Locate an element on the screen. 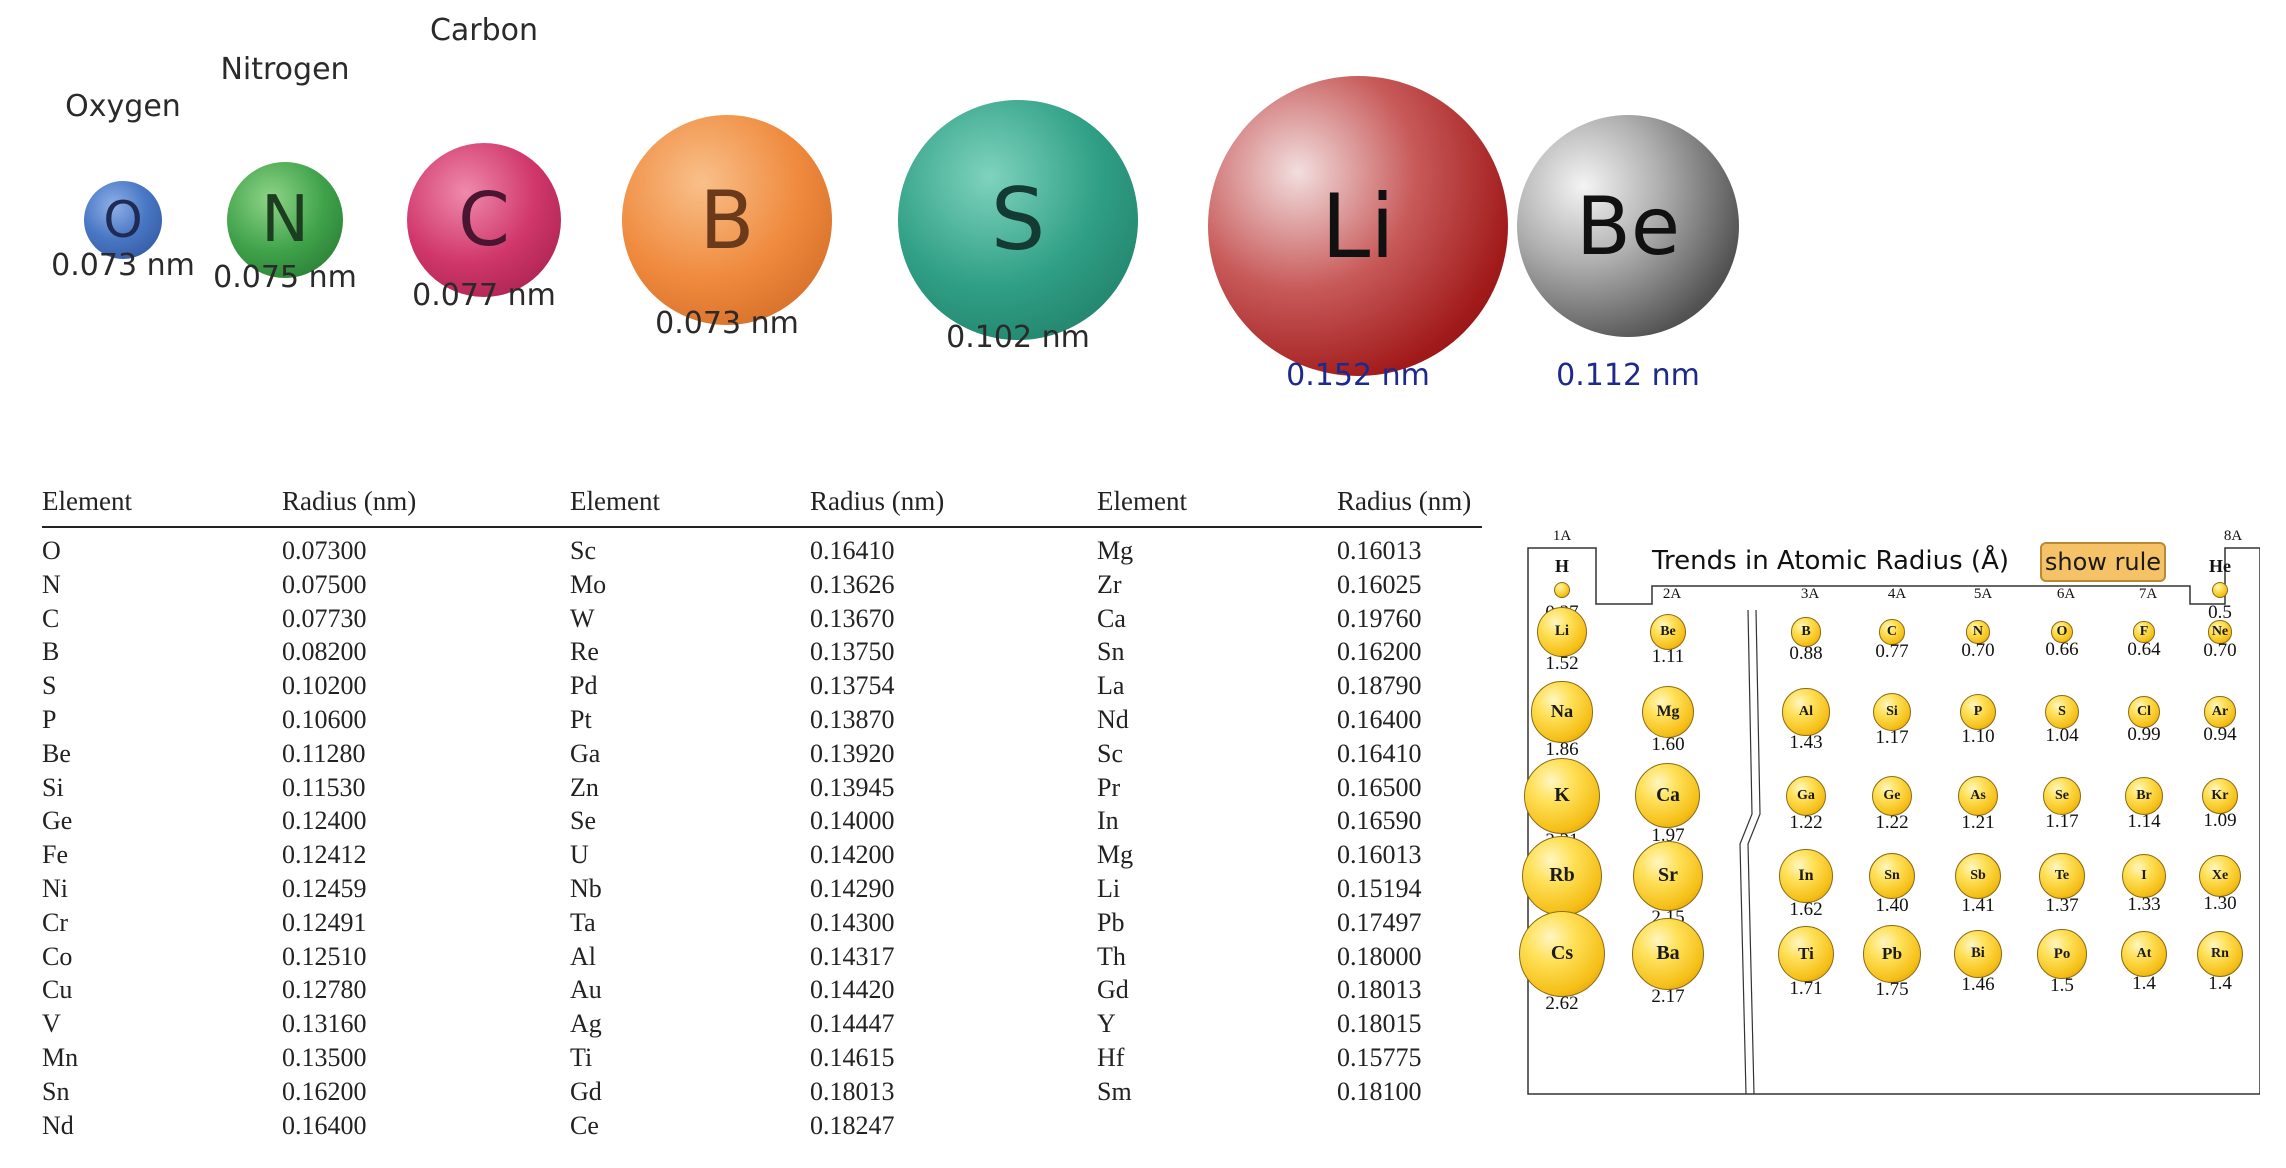  cell-element: Th is located at coordinates (1111, 956).